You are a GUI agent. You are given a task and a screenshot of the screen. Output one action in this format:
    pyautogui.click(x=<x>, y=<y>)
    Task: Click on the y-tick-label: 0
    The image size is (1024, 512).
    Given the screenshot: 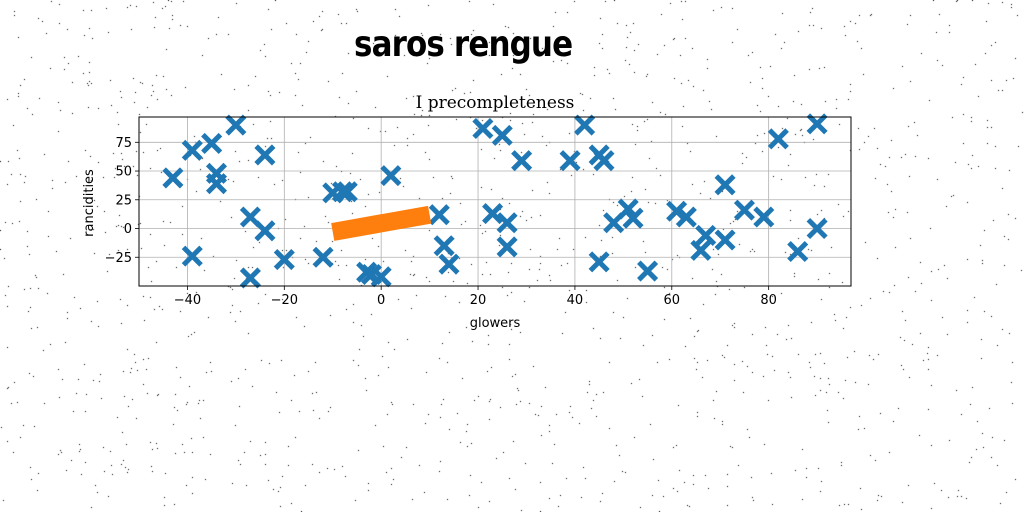 What is the action you would take?
    pyautogui.click(x=128, y=229)
    